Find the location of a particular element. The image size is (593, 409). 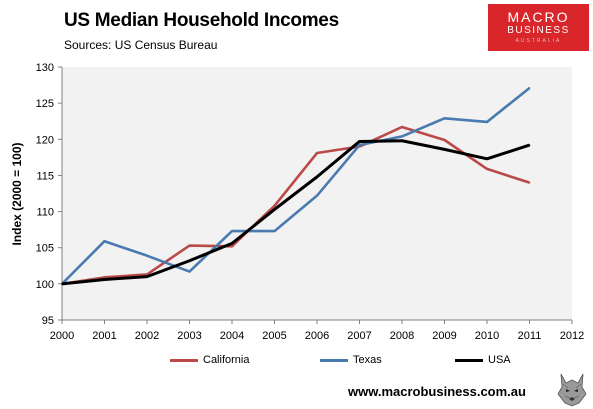

y-axis-label: Index (2000 = 100) is located at coordinates (17, 193).